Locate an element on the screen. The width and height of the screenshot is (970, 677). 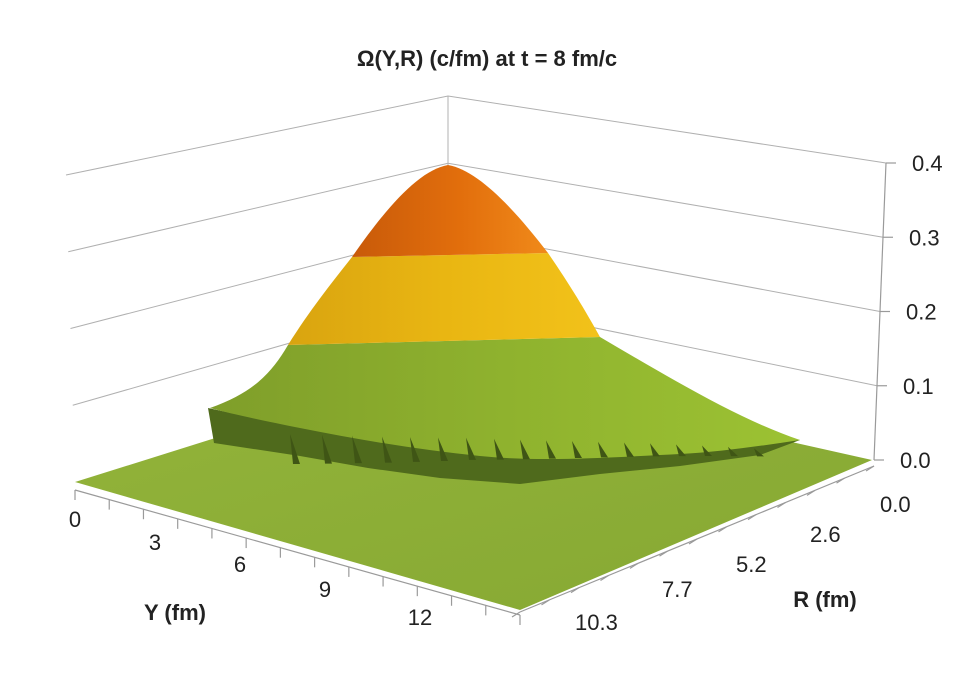
surface-band-green is located at coordinates (505, 398).